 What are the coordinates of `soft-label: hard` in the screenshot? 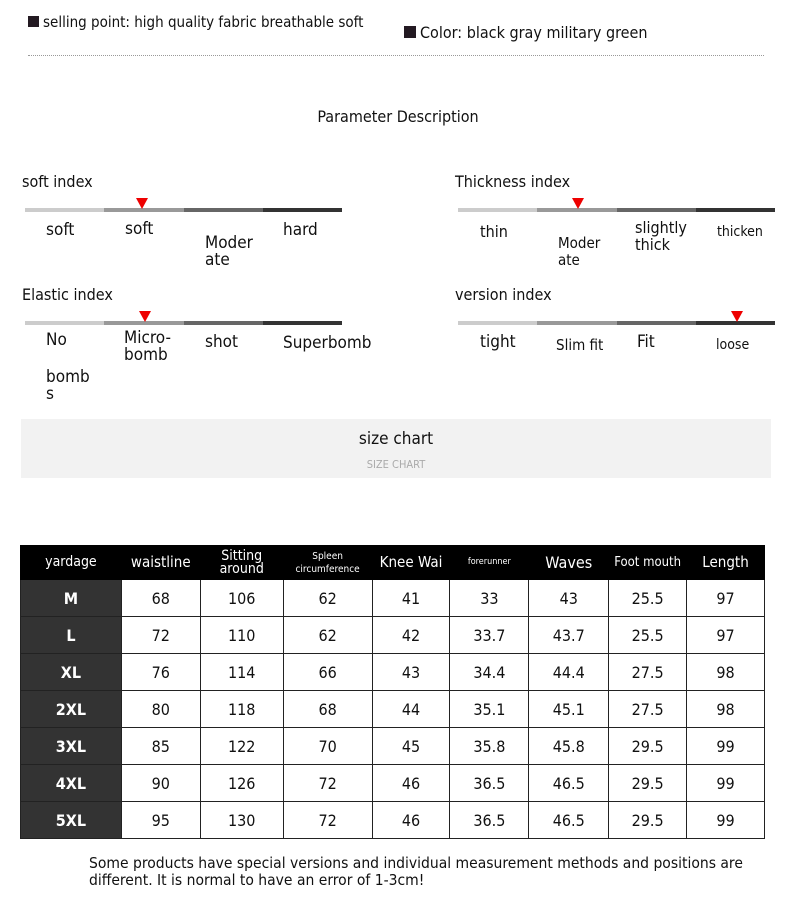 It's located at (300, 230).